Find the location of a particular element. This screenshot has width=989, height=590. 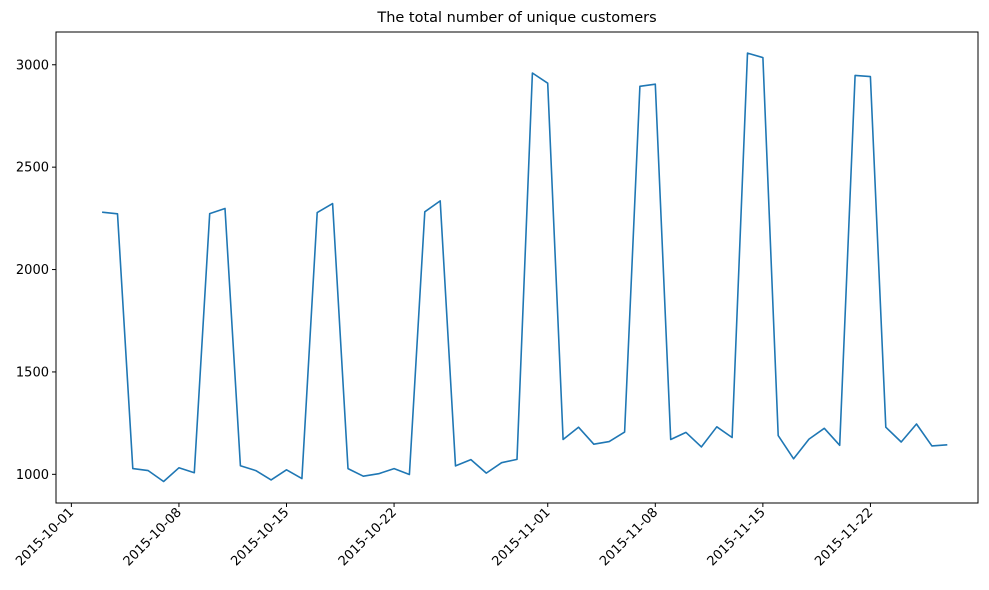

y-tick-label: 1000 is located at coordinates (32, 475).